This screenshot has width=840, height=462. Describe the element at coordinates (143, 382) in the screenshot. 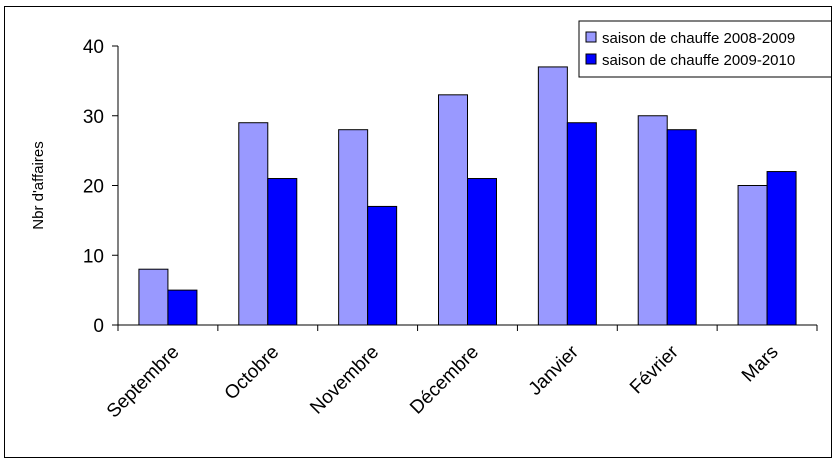

I see `x-category-label: Septembre` at that location.